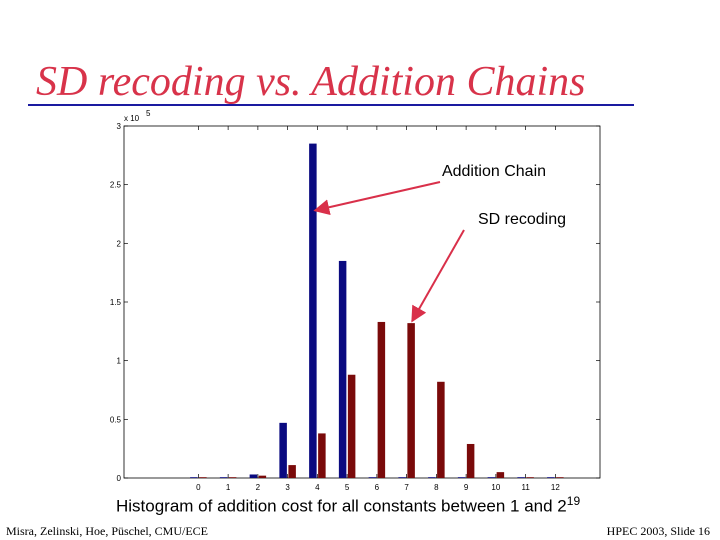  What do you see at coordinates (495, 487) in the screenshot?
I see `x-tick-label: 10` at bounding box center [495, 487].